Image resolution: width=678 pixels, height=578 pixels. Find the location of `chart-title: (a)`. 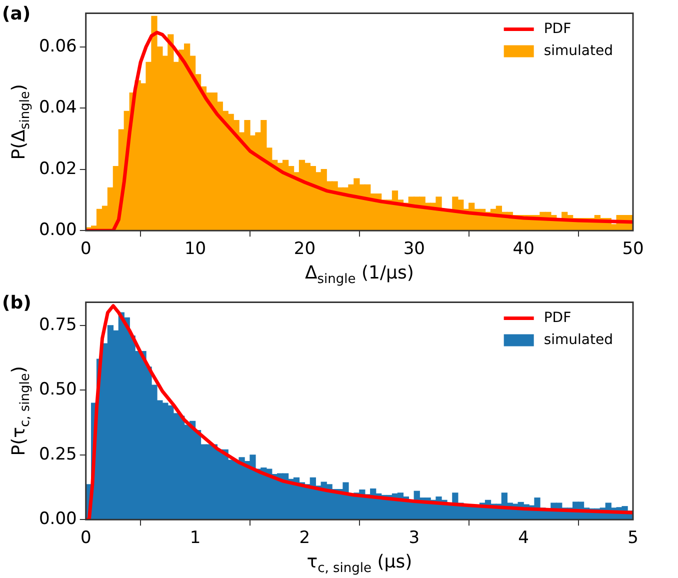

chart-title: (a) is located at coordinates (16, 14).